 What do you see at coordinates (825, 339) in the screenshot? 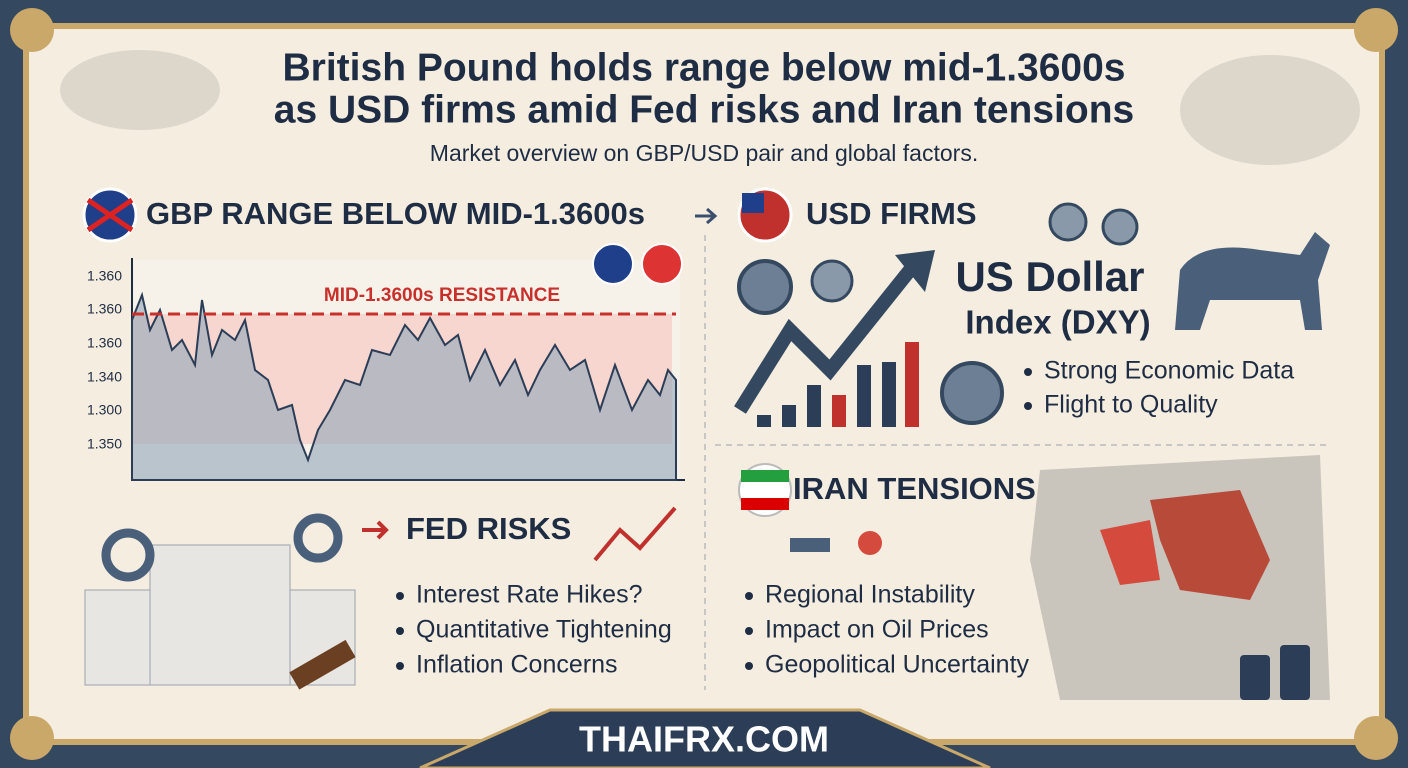
I see `trend-arrow` at bounding box center [825, 339].